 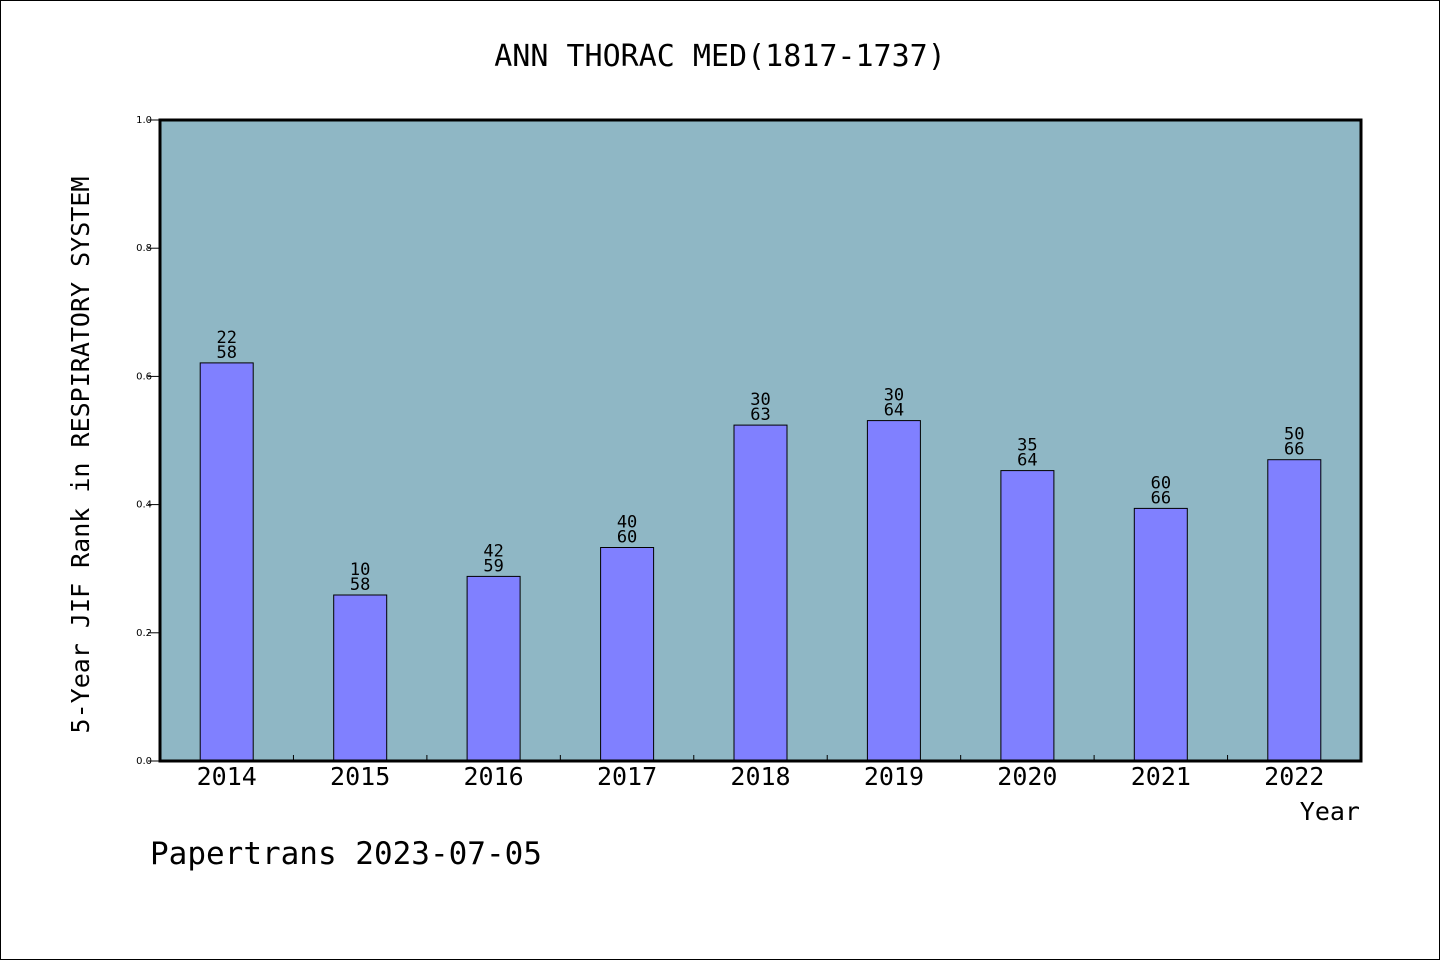 I want to click on x-tick-label-2021: 2021, so click(x=1161, y=776).